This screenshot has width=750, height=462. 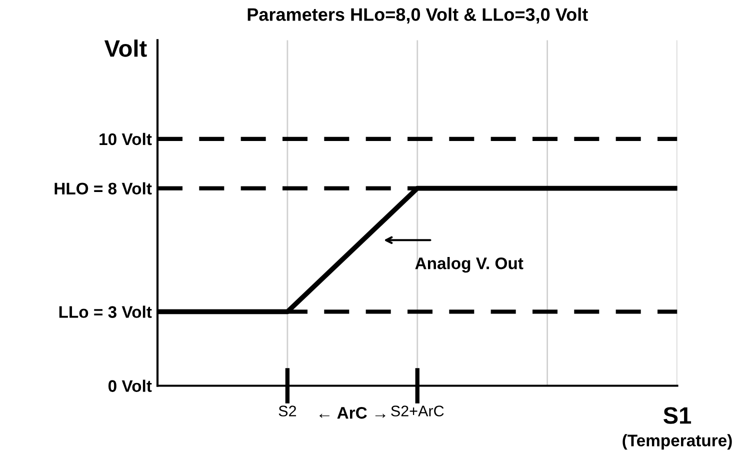 What do you see at coordinates (287, 411) in the screenshot?
I see `x-tick-label: S2` at bounding box center [287, 411].